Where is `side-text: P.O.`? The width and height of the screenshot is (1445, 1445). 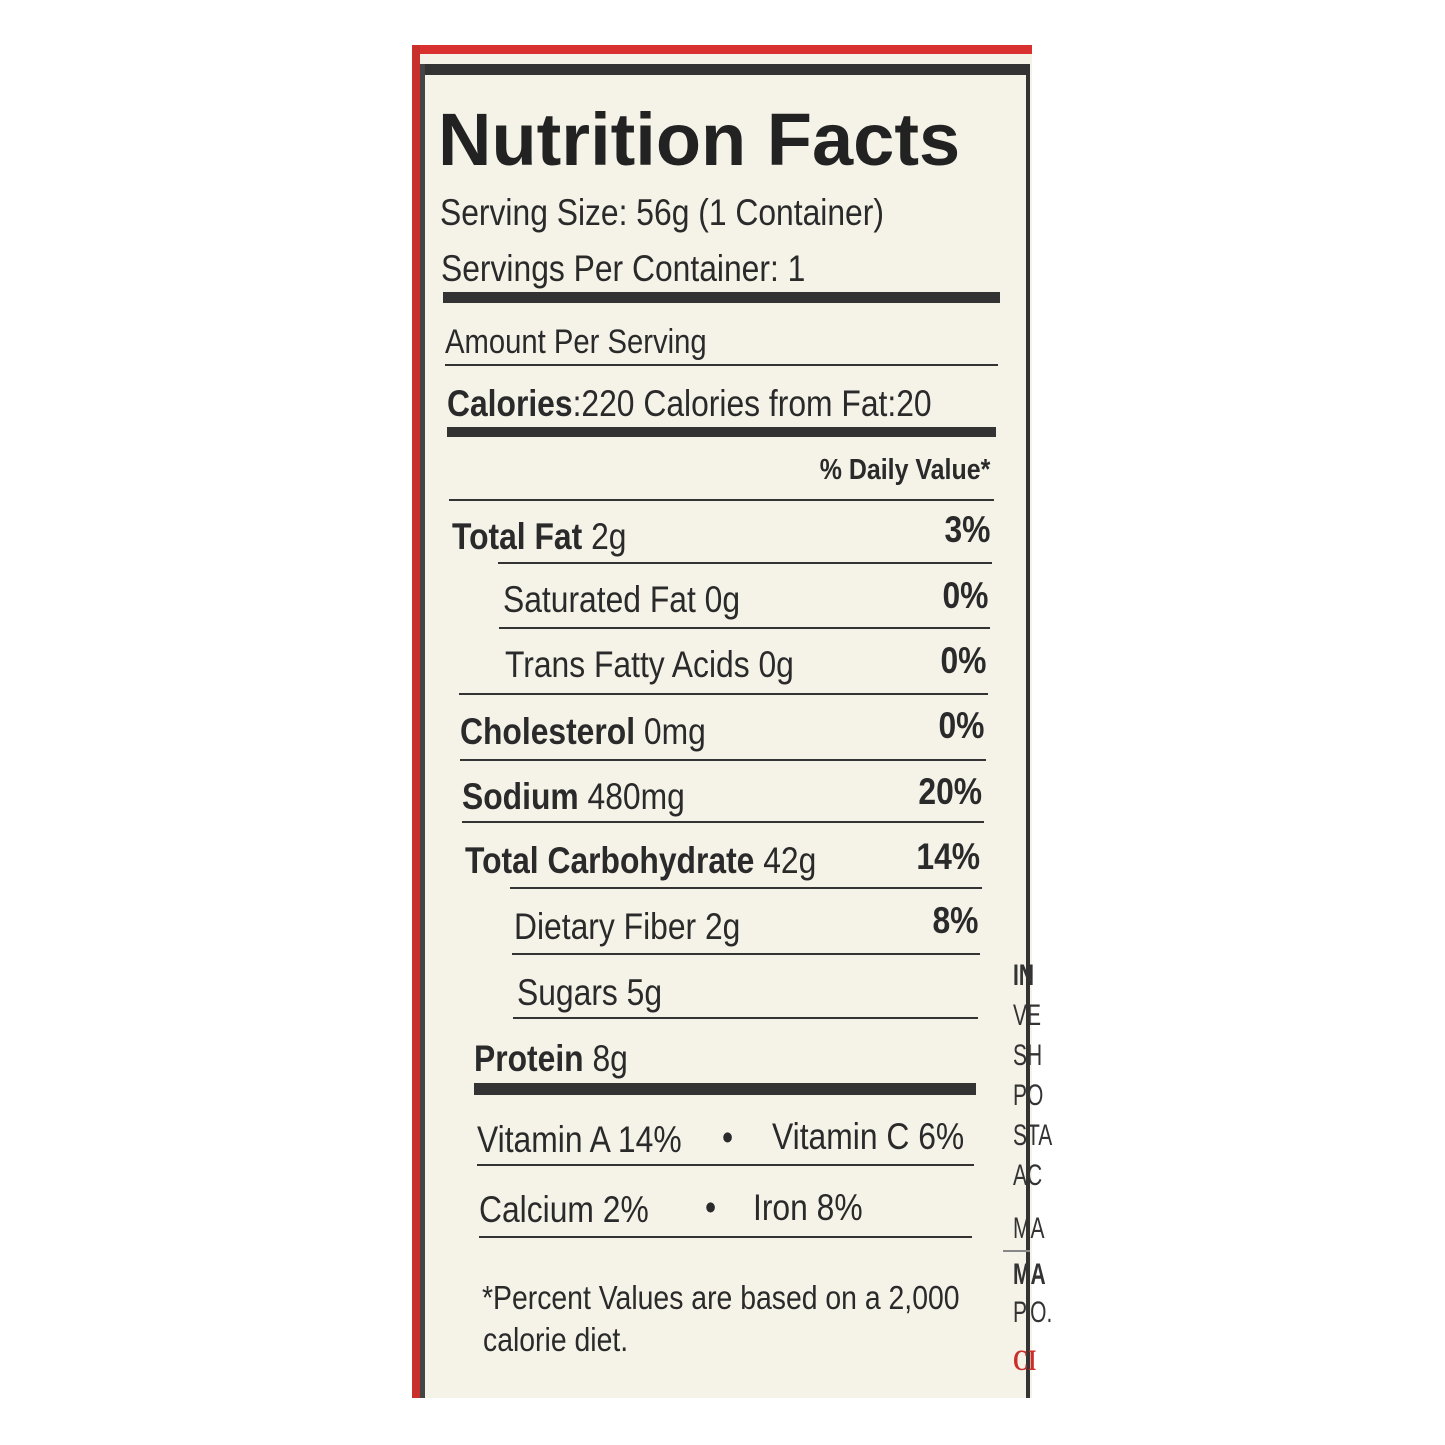 side-text: P.O. is located at coordinates (1033, 1312).